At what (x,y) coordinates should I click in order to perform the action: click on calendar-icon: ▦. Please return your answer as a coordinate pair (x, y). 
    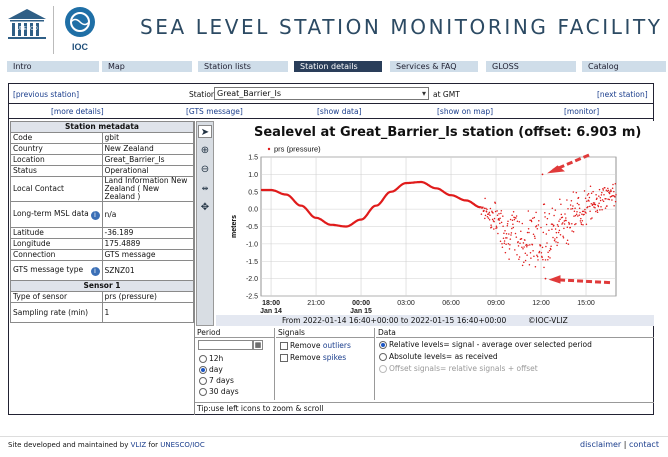
    Looking at the image, I should click on (258, 345).